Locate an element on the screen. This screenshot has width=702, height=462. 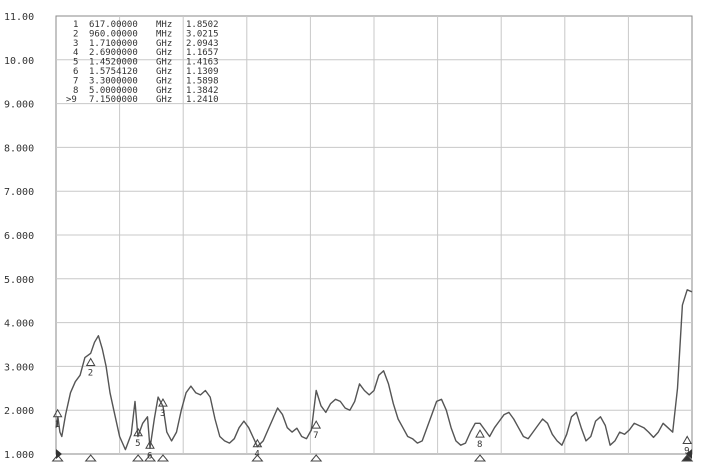
readout-id: 3 is located at coordinates (75, 44).